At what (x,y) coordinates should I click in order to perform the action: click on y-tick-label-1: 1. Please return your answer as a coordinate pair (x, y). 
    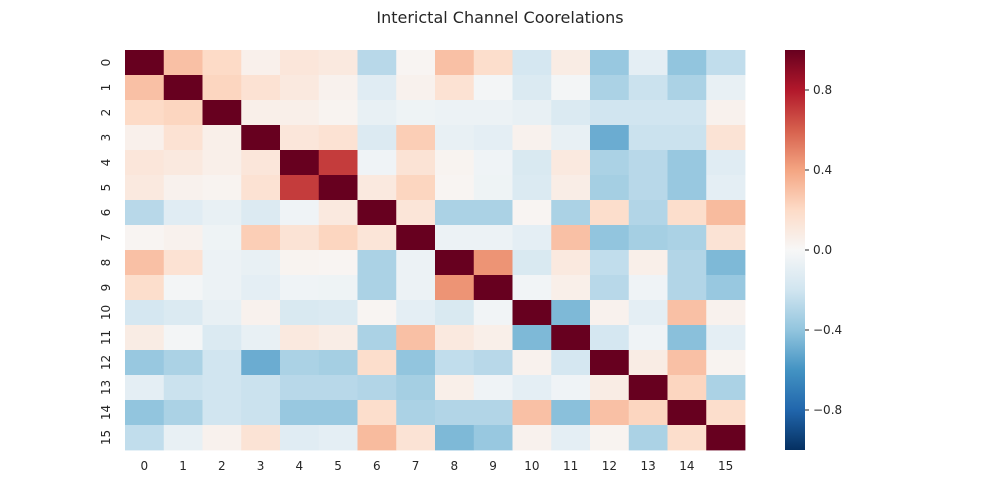
    Looking at the image, I should click on (106, 88).